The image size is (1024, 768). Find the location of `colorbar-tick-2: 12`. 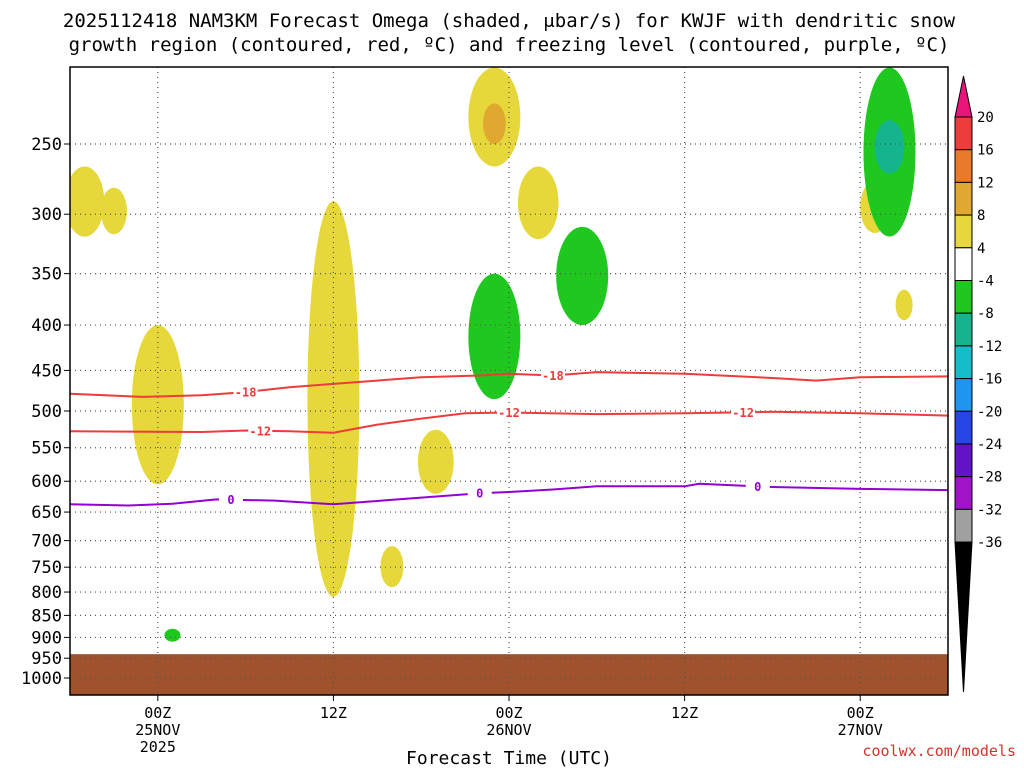

colorbar-tick-2: 12 is located at coordinates (985, 183).